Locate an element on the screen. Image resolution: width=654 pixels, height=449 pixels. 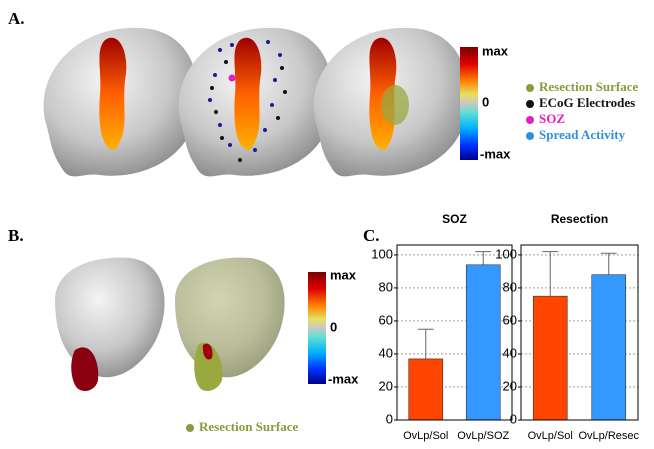
chart-title: SOZ is located at coordinates (454, 219).